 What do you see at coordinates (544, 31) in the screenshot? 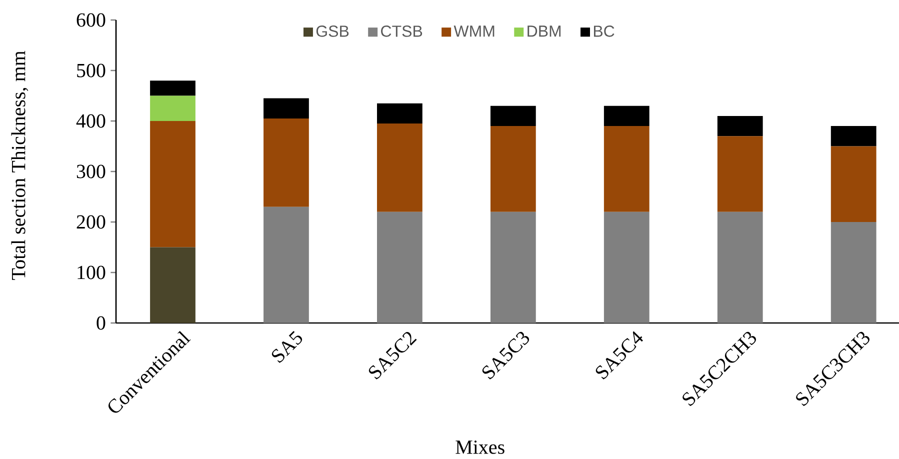
I see `legend-label: DBM` at bounding box center [544, 31].